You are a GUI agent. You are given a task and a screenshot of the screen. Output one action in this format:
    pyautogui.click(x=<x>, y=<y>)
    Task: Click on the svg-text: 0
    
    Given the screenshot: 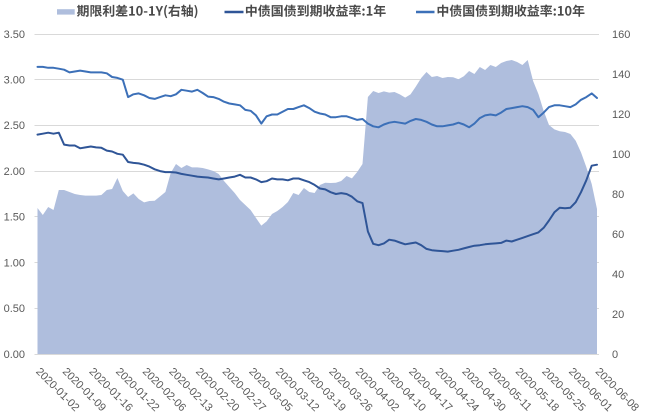 What is the action you would take?
    pyautogui.click(x=615, y=355)
    